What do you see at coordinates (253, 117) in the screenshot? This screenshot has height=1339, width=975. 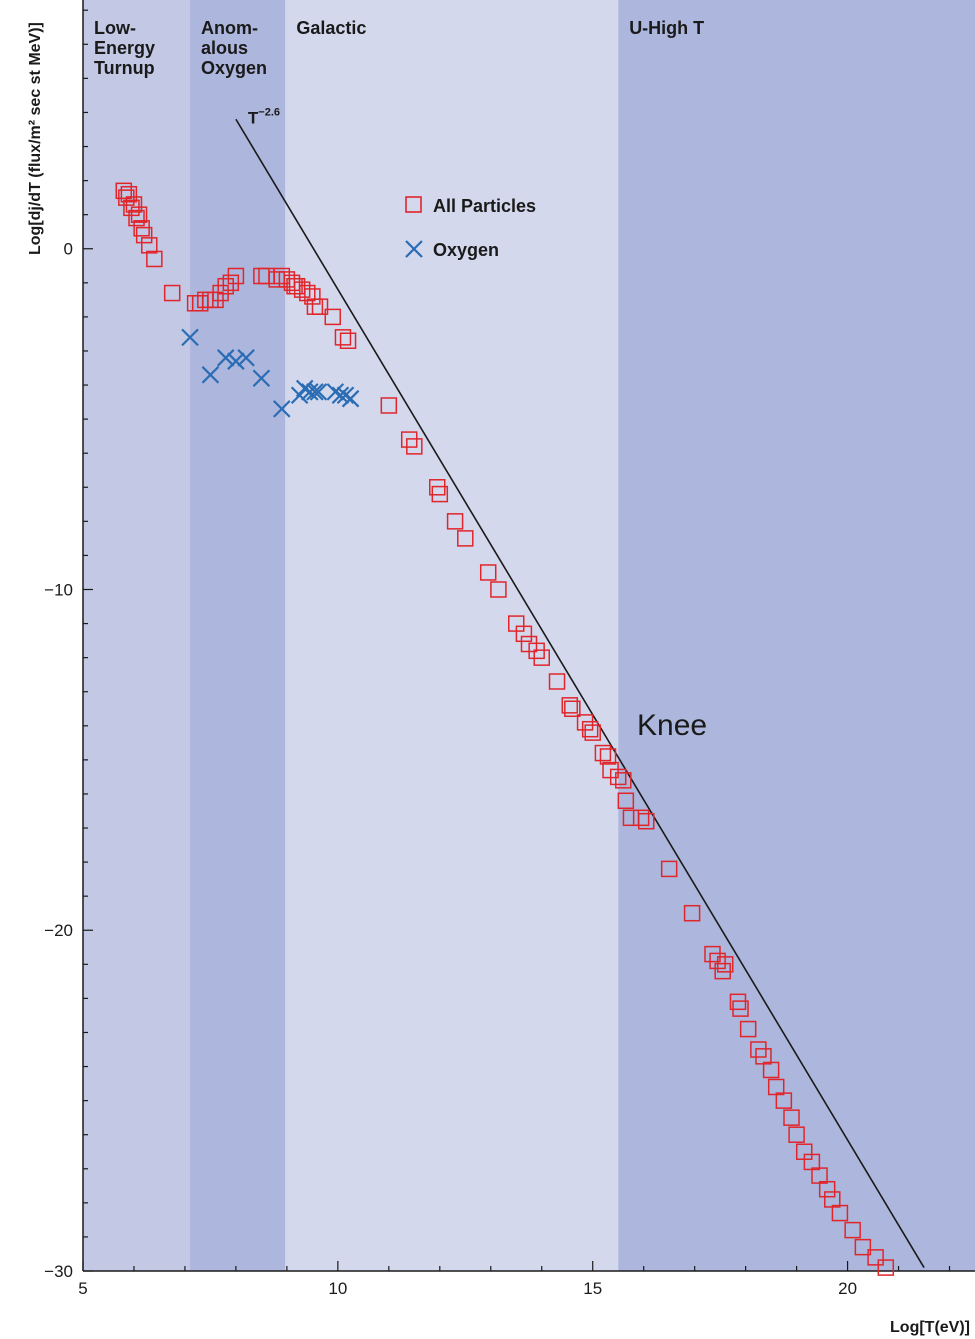 I see `power-law-base: T` at bounding box center [253, 117].